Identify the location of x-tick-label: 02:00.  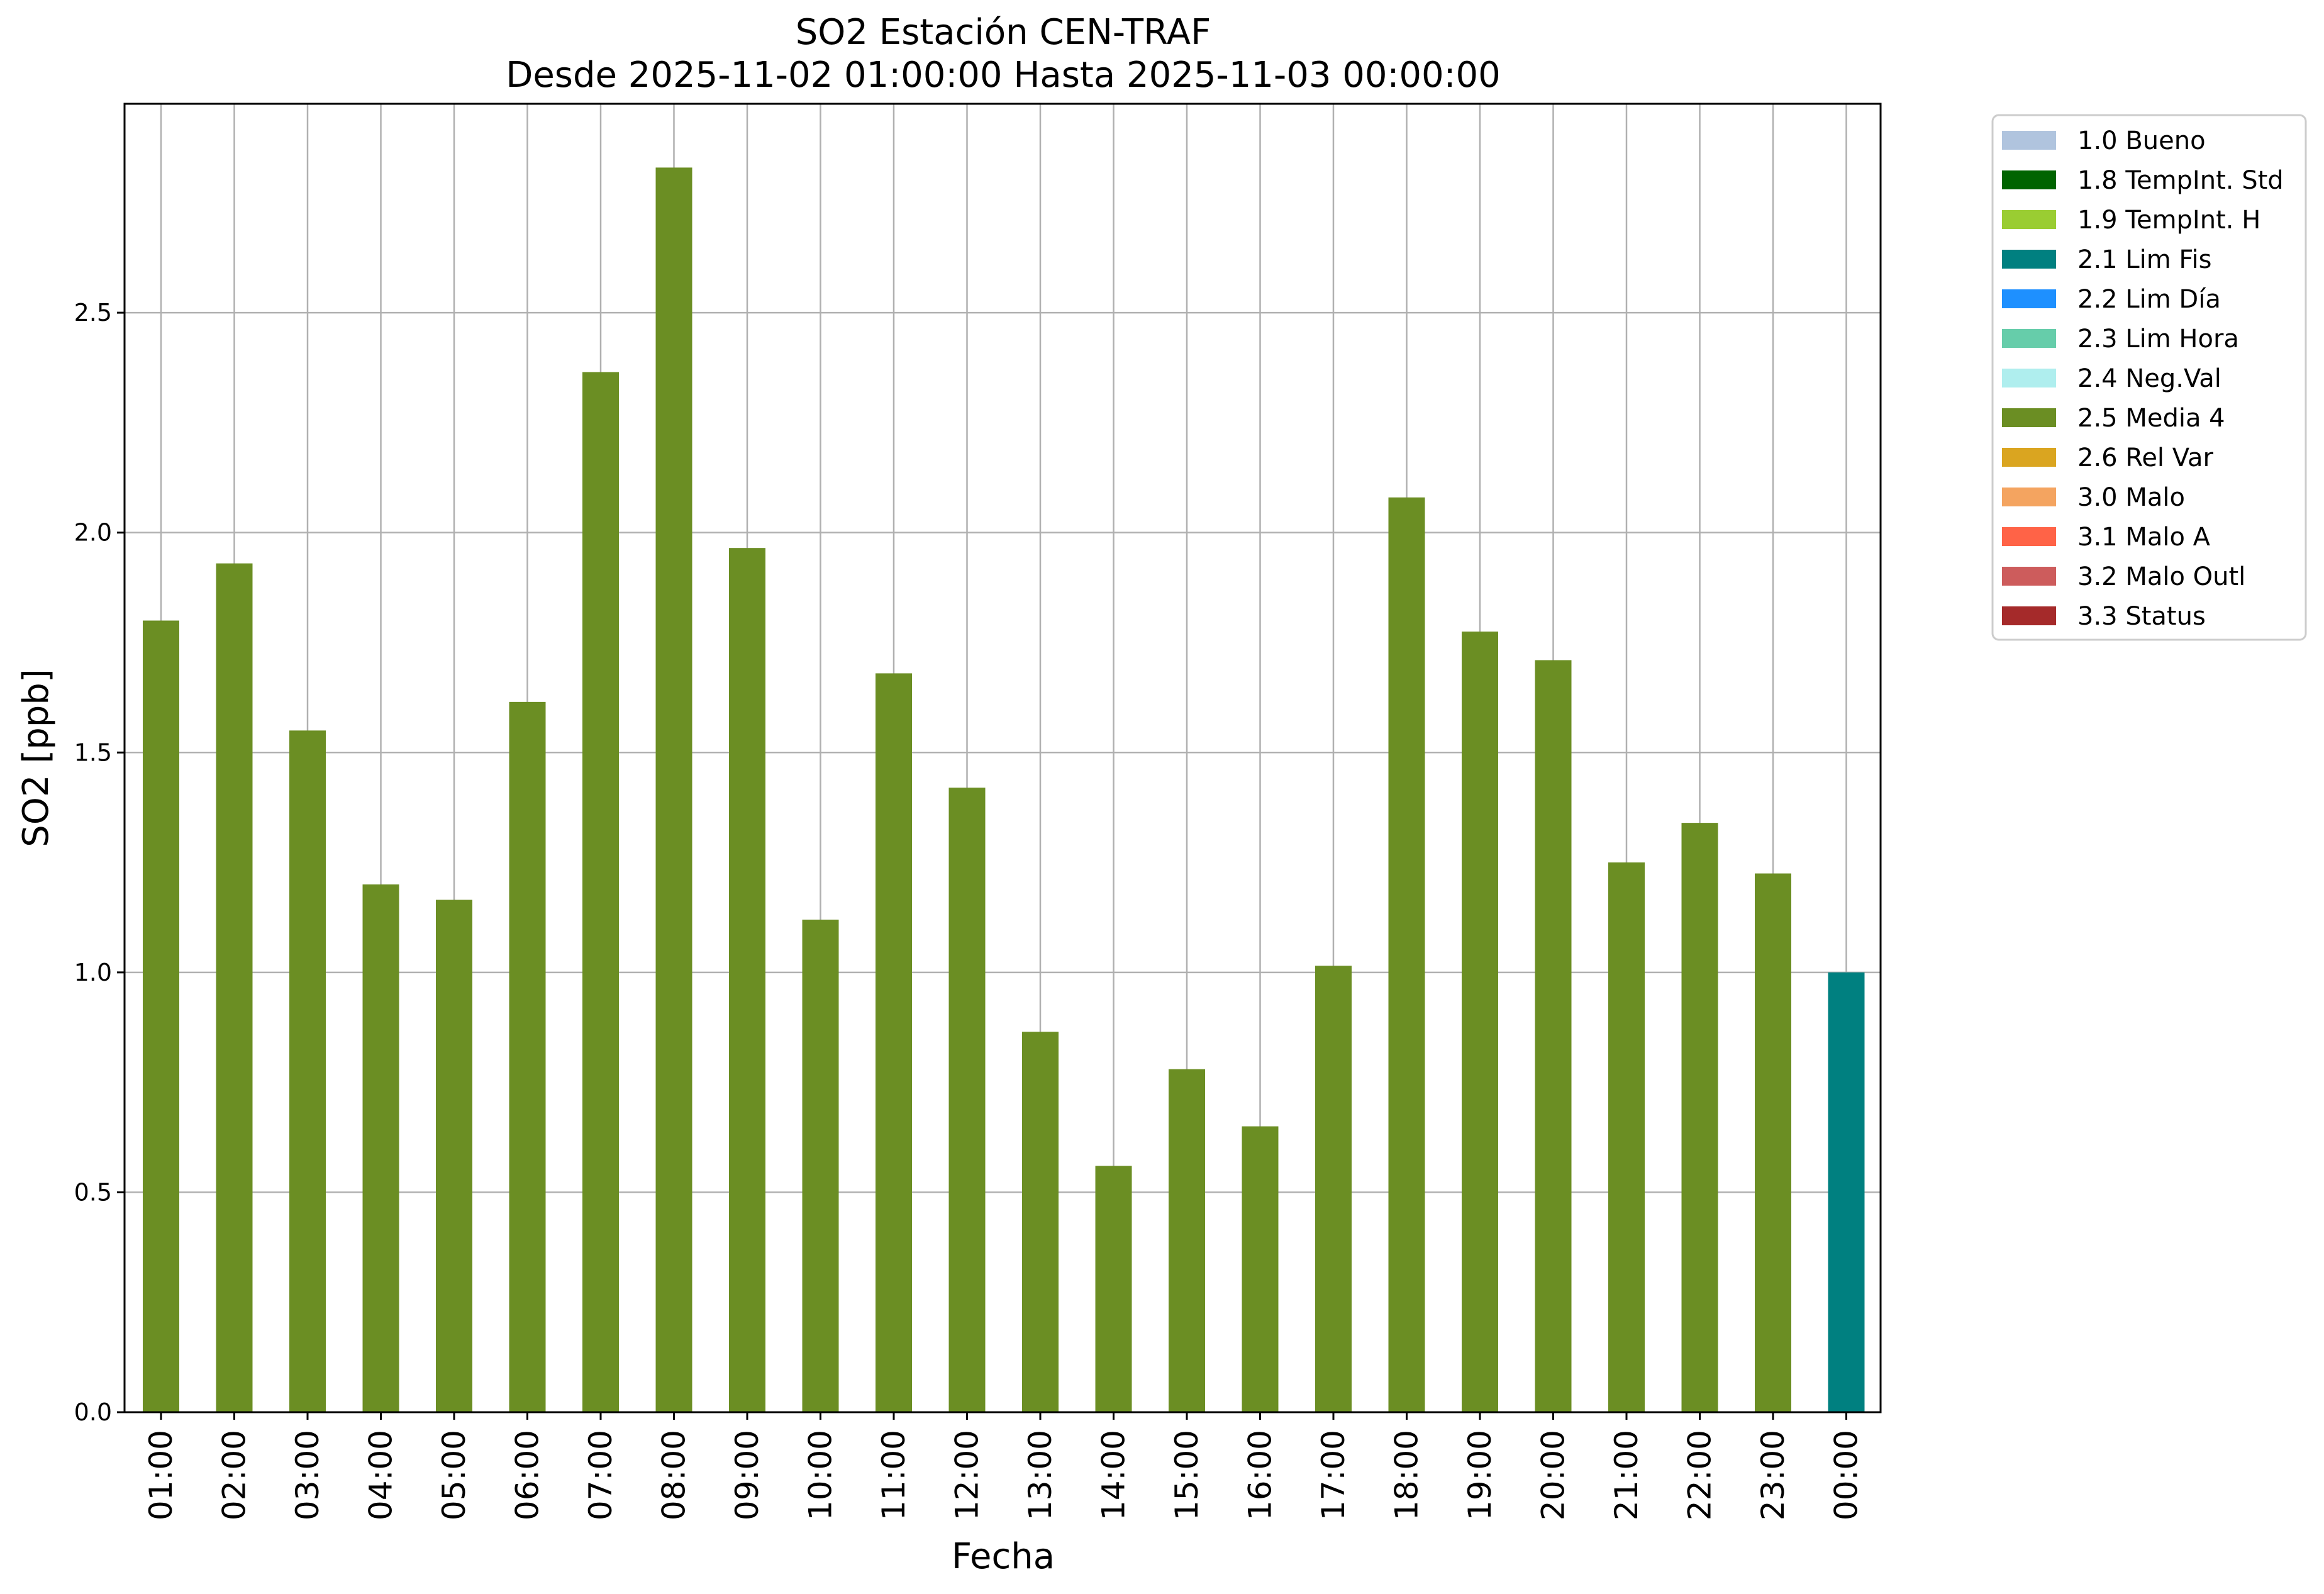
(234, 1475).